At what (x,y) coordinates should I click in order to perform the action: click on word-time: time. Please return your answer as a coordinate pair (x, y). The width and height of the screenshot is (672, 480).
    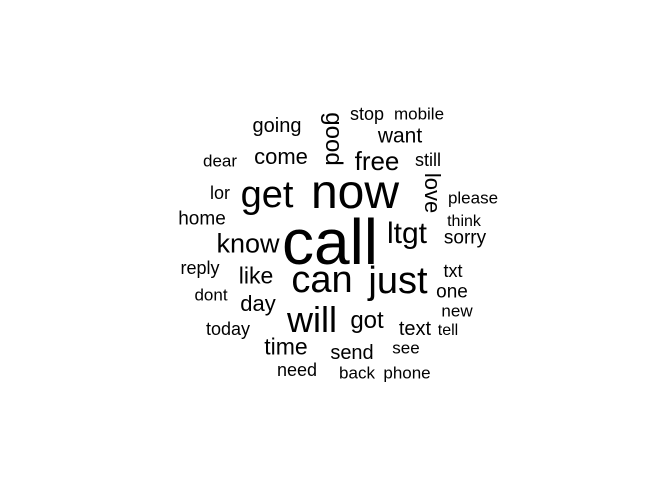
    Looking at the image, I should click on (286, 346).